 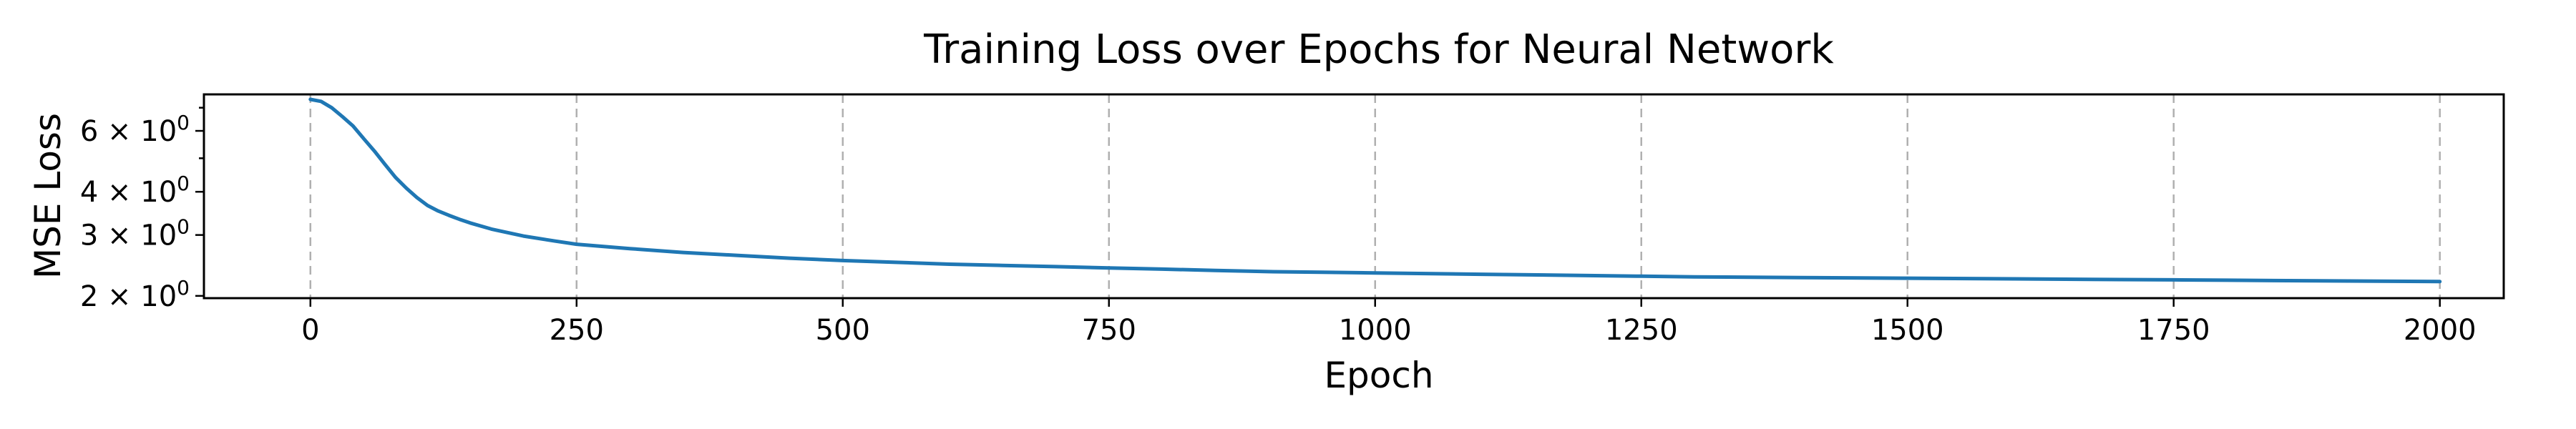 I want to click on y-tick-label: 6 × 100, so click(x=135, y=129).